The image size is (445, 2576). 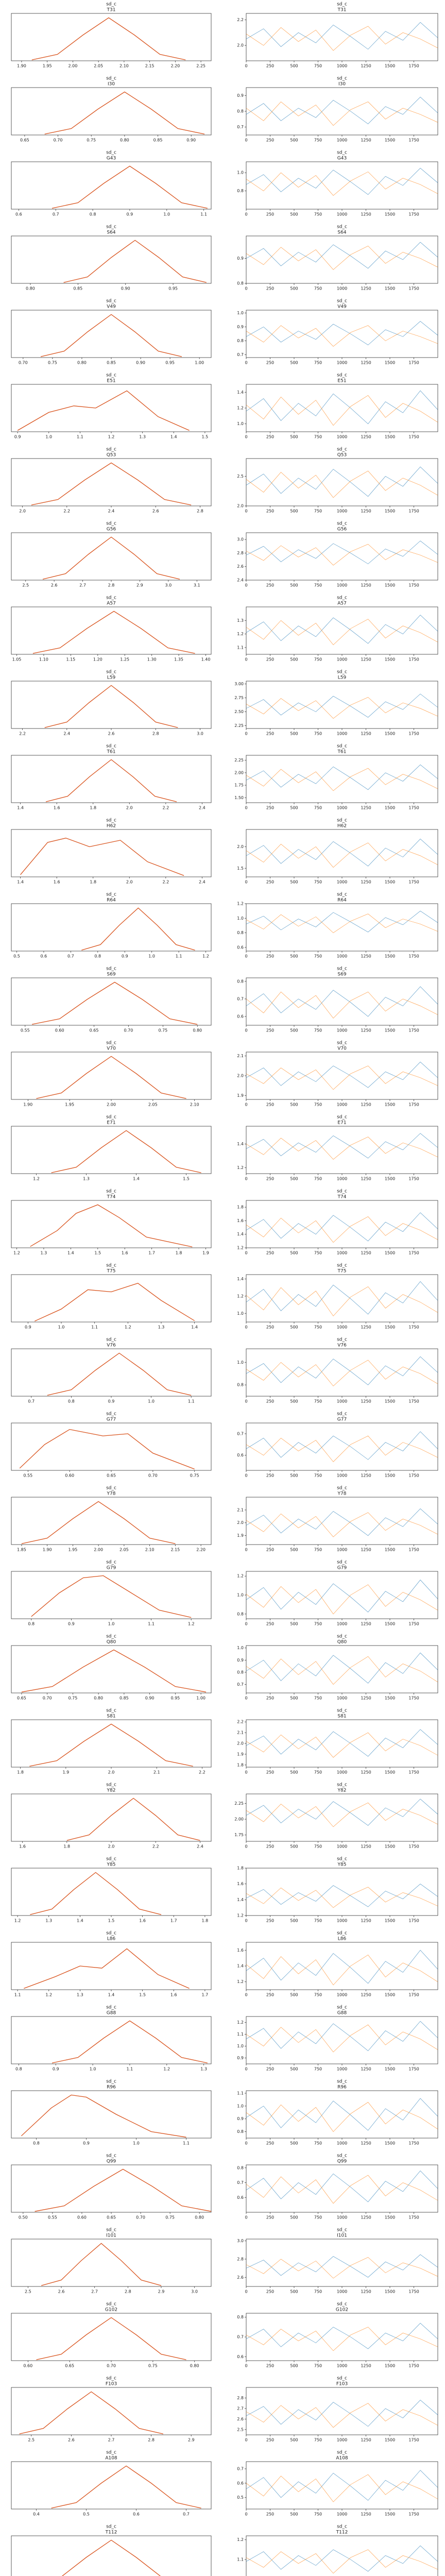 What do you see at coordinates (111, 2013) in the screenshot?
I see `subplot-title: G88` at bounding box center [111, 2013].